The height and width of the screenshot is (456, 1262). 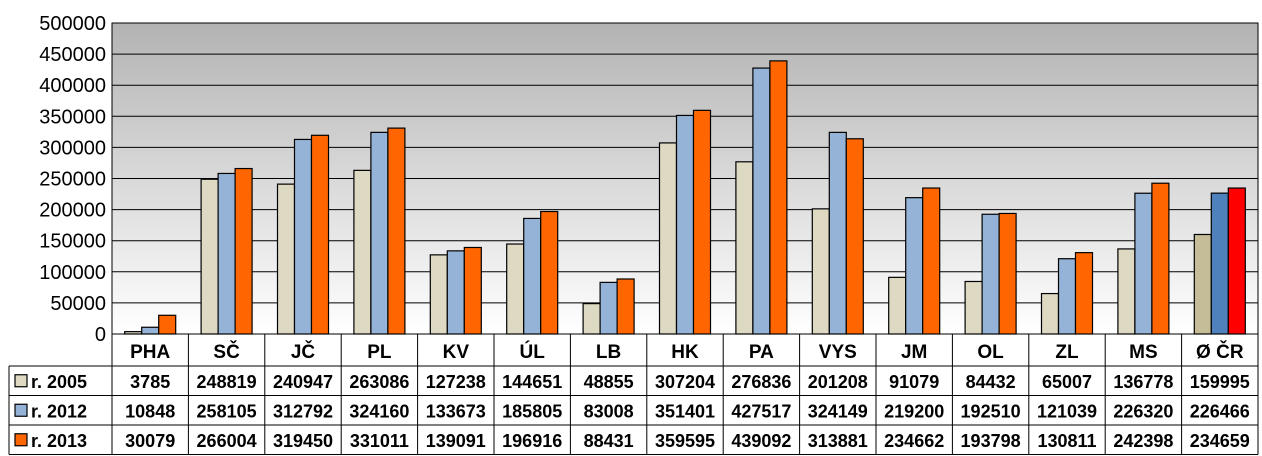 I want to click on data-label: 91079, so click(x=914, y=382).